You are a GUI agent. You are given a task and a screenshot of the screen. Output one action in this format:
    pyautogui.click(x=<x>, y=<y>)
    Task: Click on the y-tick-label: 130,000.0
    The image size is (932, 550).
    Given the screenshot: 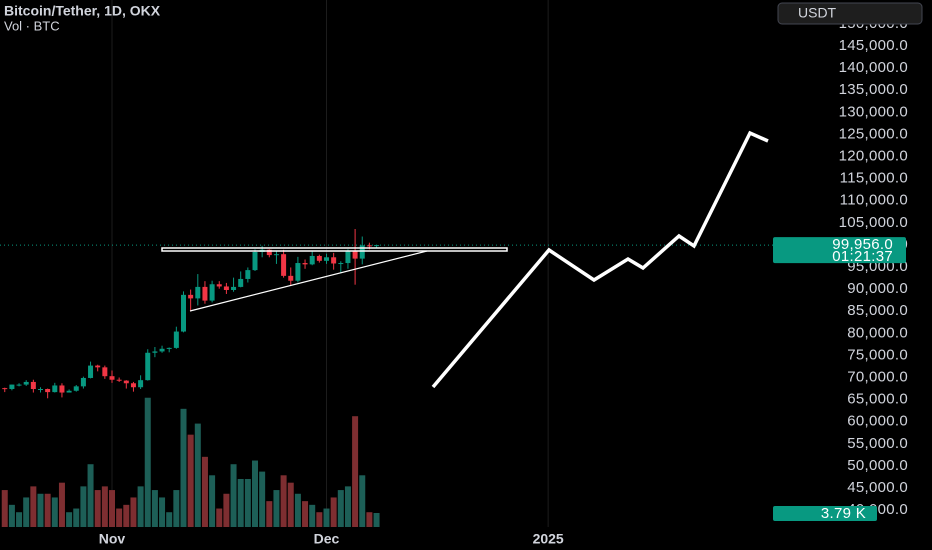 What is the action you would take?
    pyautogui.click(x=873, y=111)
    